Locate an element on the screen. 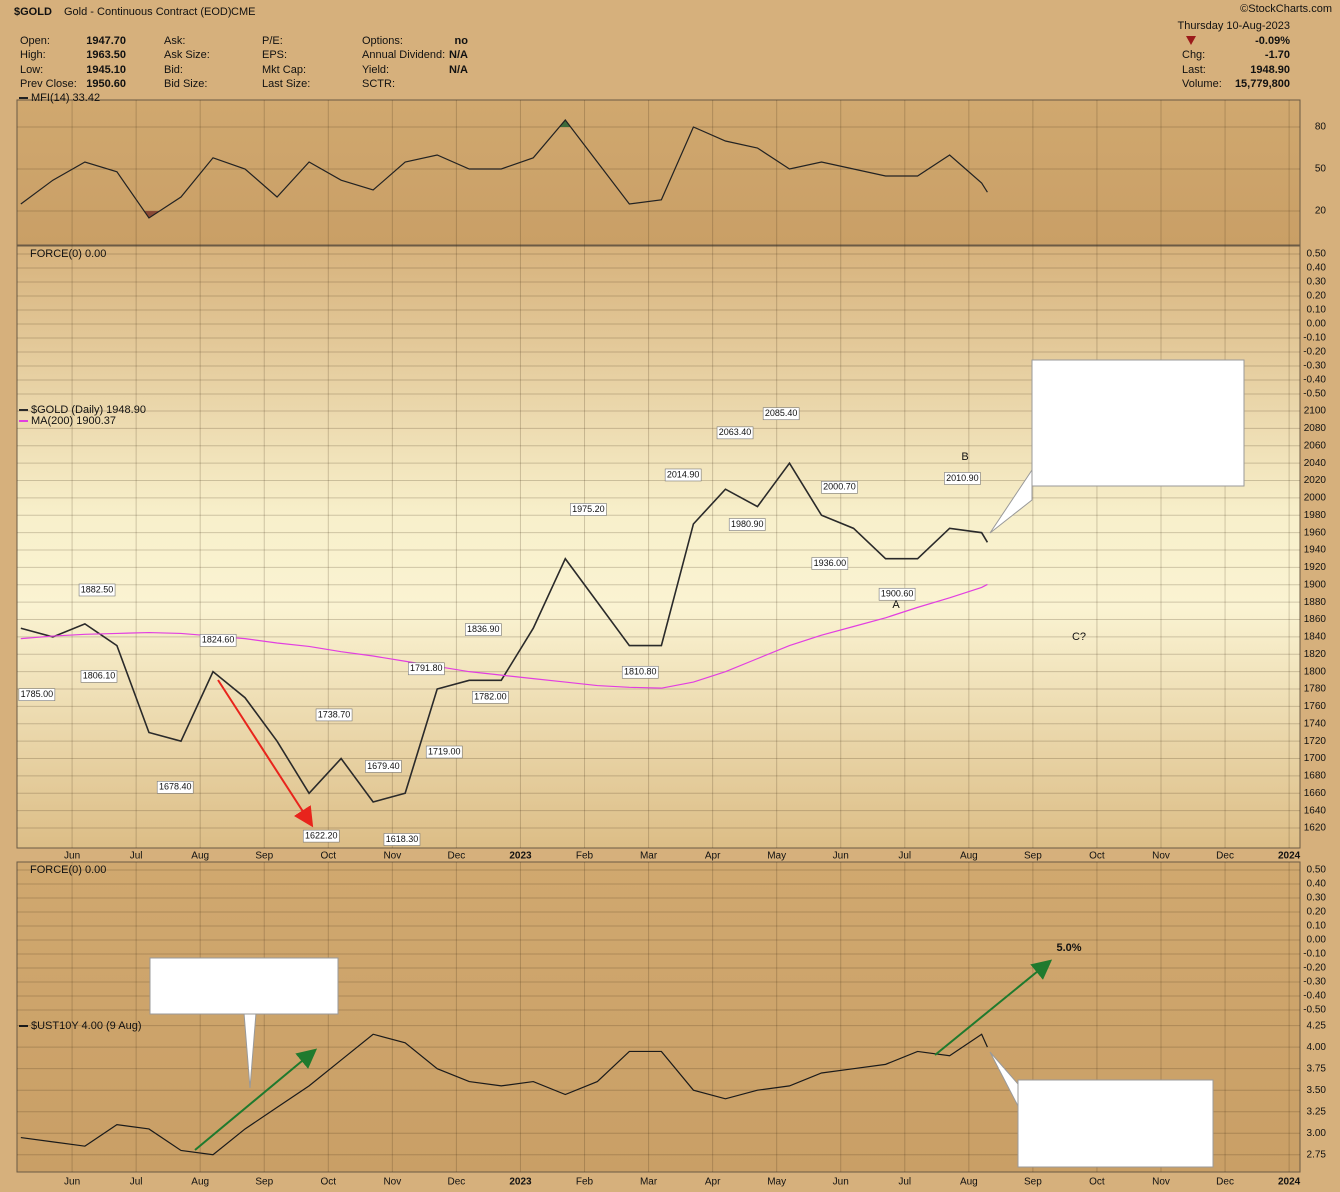  y-tick-label: 0.20 is located at coordinates (1317, 912).